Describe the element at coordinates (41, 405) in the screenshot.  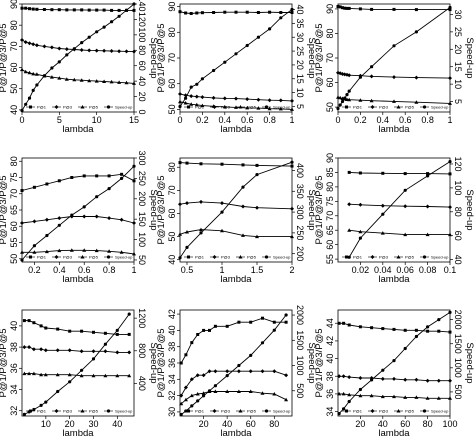
I see `chart-7-speed-up-speedup-marker` at that location.